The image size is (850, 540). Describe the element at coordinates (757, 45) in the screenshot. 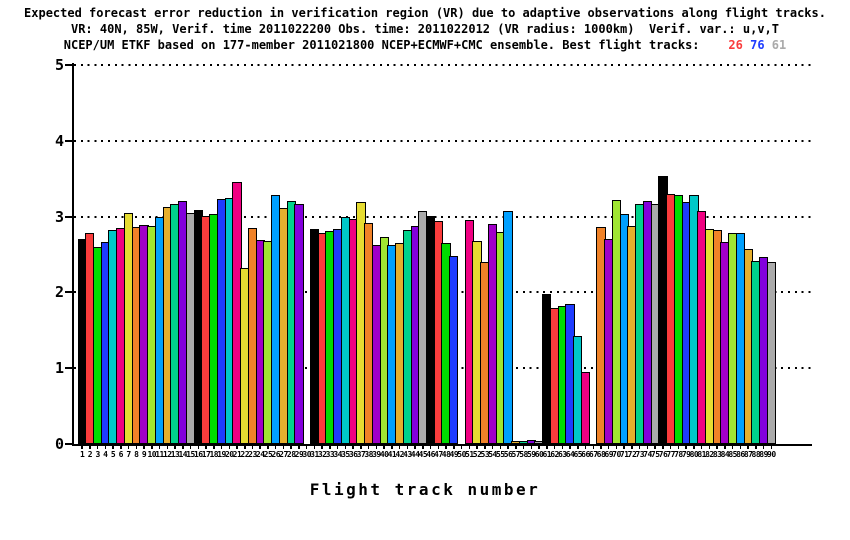

I see `best-track-numbers: 26 76 61` at that location.